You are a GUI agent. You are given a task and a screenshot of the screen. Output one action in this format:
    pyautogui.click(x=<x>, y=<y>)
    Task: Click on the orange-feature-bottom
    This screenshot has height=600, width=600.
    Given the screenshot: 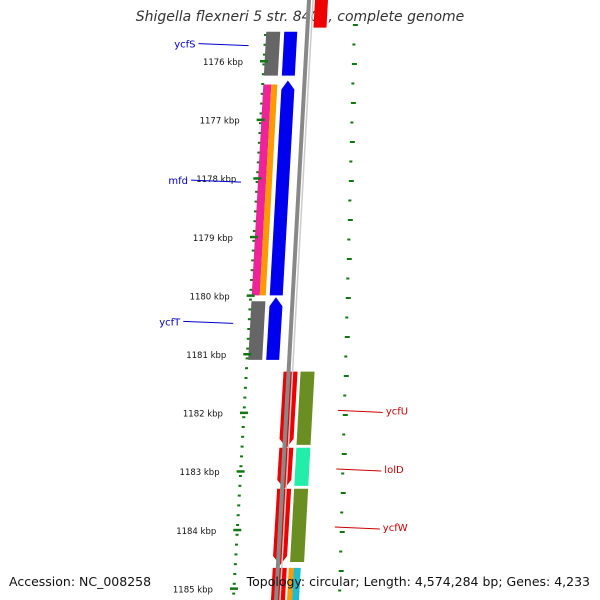 What is the action you would take?
    pyautogui.click(x=290, y=583)
    